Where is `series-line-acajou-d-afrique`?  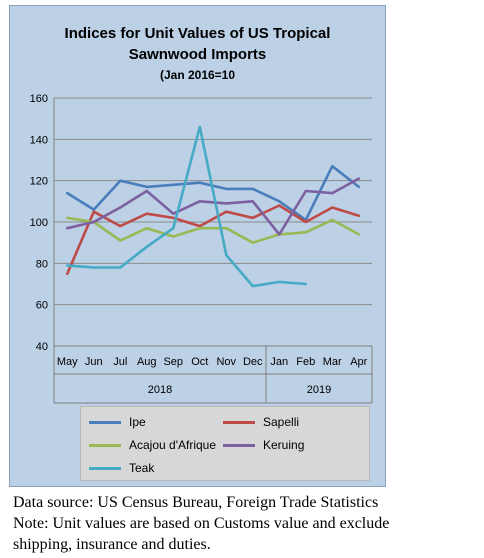 series-line-acajou-d-afrique is located at coordinates (213, 230).